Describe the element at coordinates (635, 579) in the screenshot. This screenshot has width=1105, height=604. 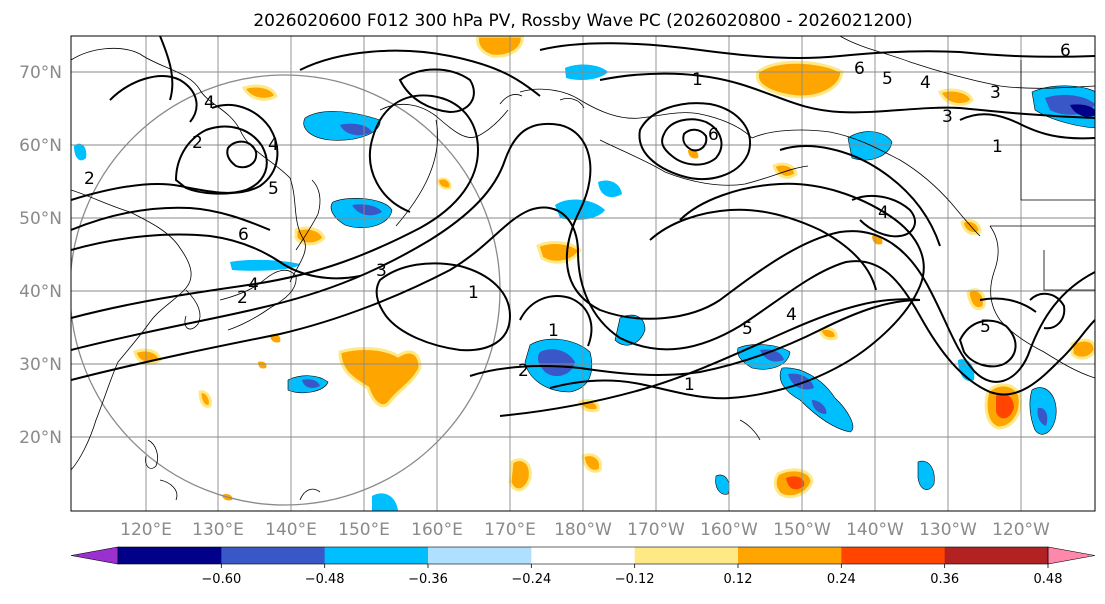
I see `colorbar-tick-label: −0.12` at that location.